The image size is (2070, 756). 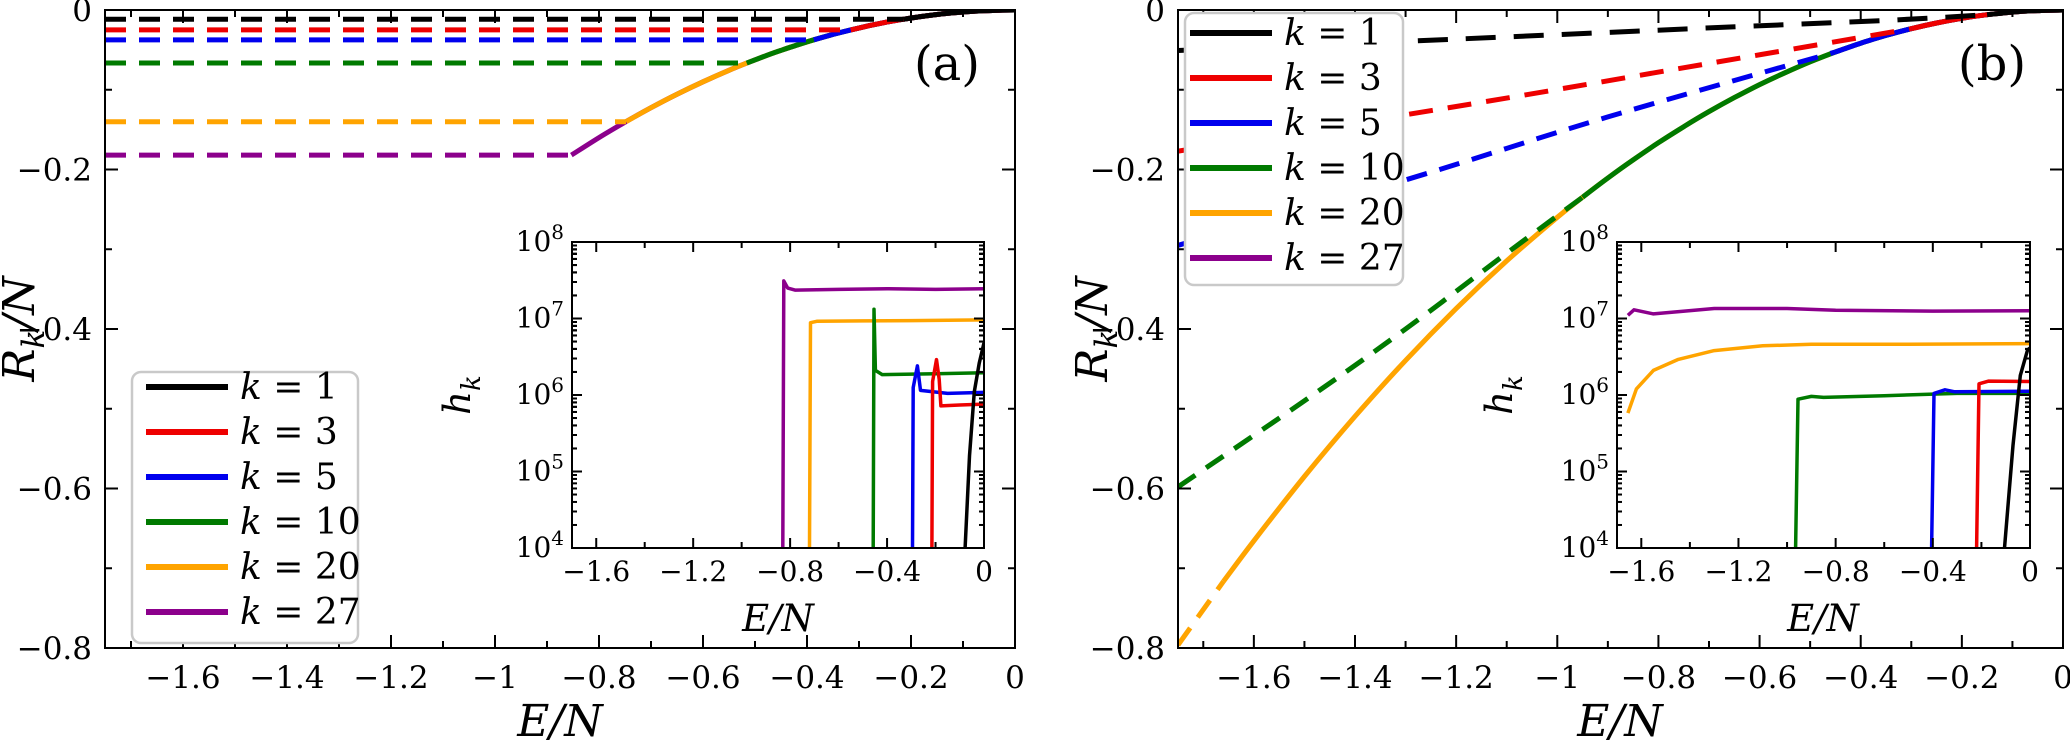 What do you see at coordinates (560, 84) in the screenshot?
I see `main-curves-a` at bounding box center [560, 84].